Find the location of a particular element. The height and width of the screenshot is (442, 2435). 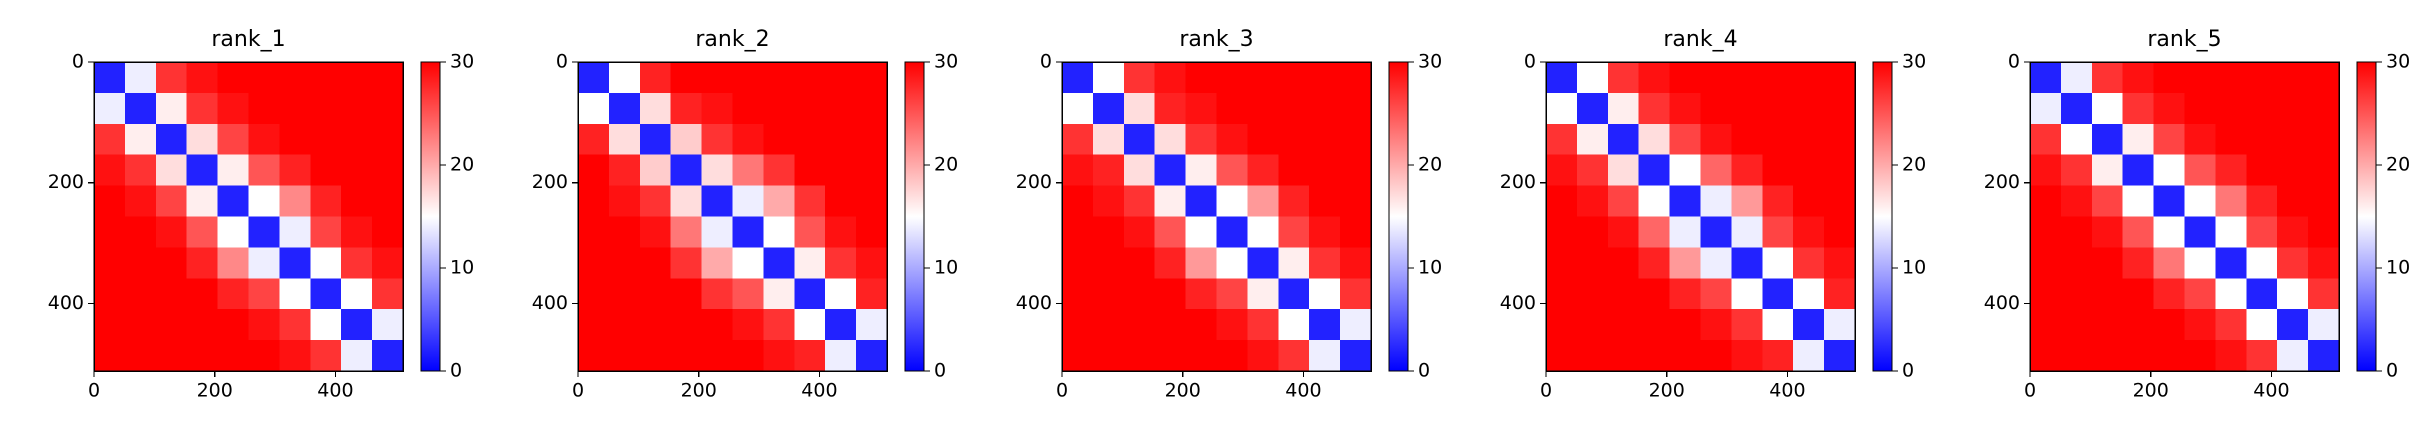

panel-title: rank_4 is located at coordinates (1700, 39).